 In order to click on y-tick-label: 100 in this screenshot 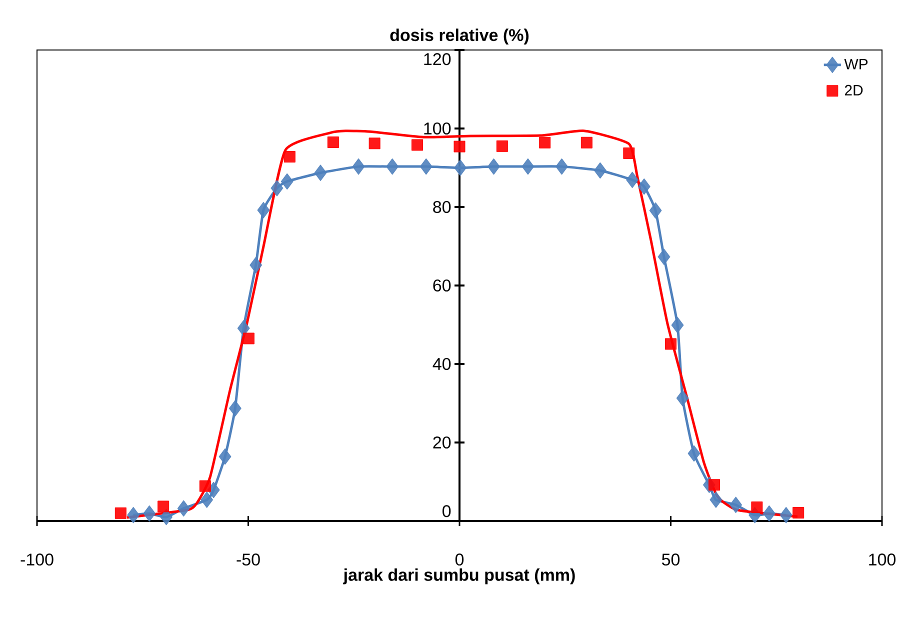, I will do `click(437, 128)`.